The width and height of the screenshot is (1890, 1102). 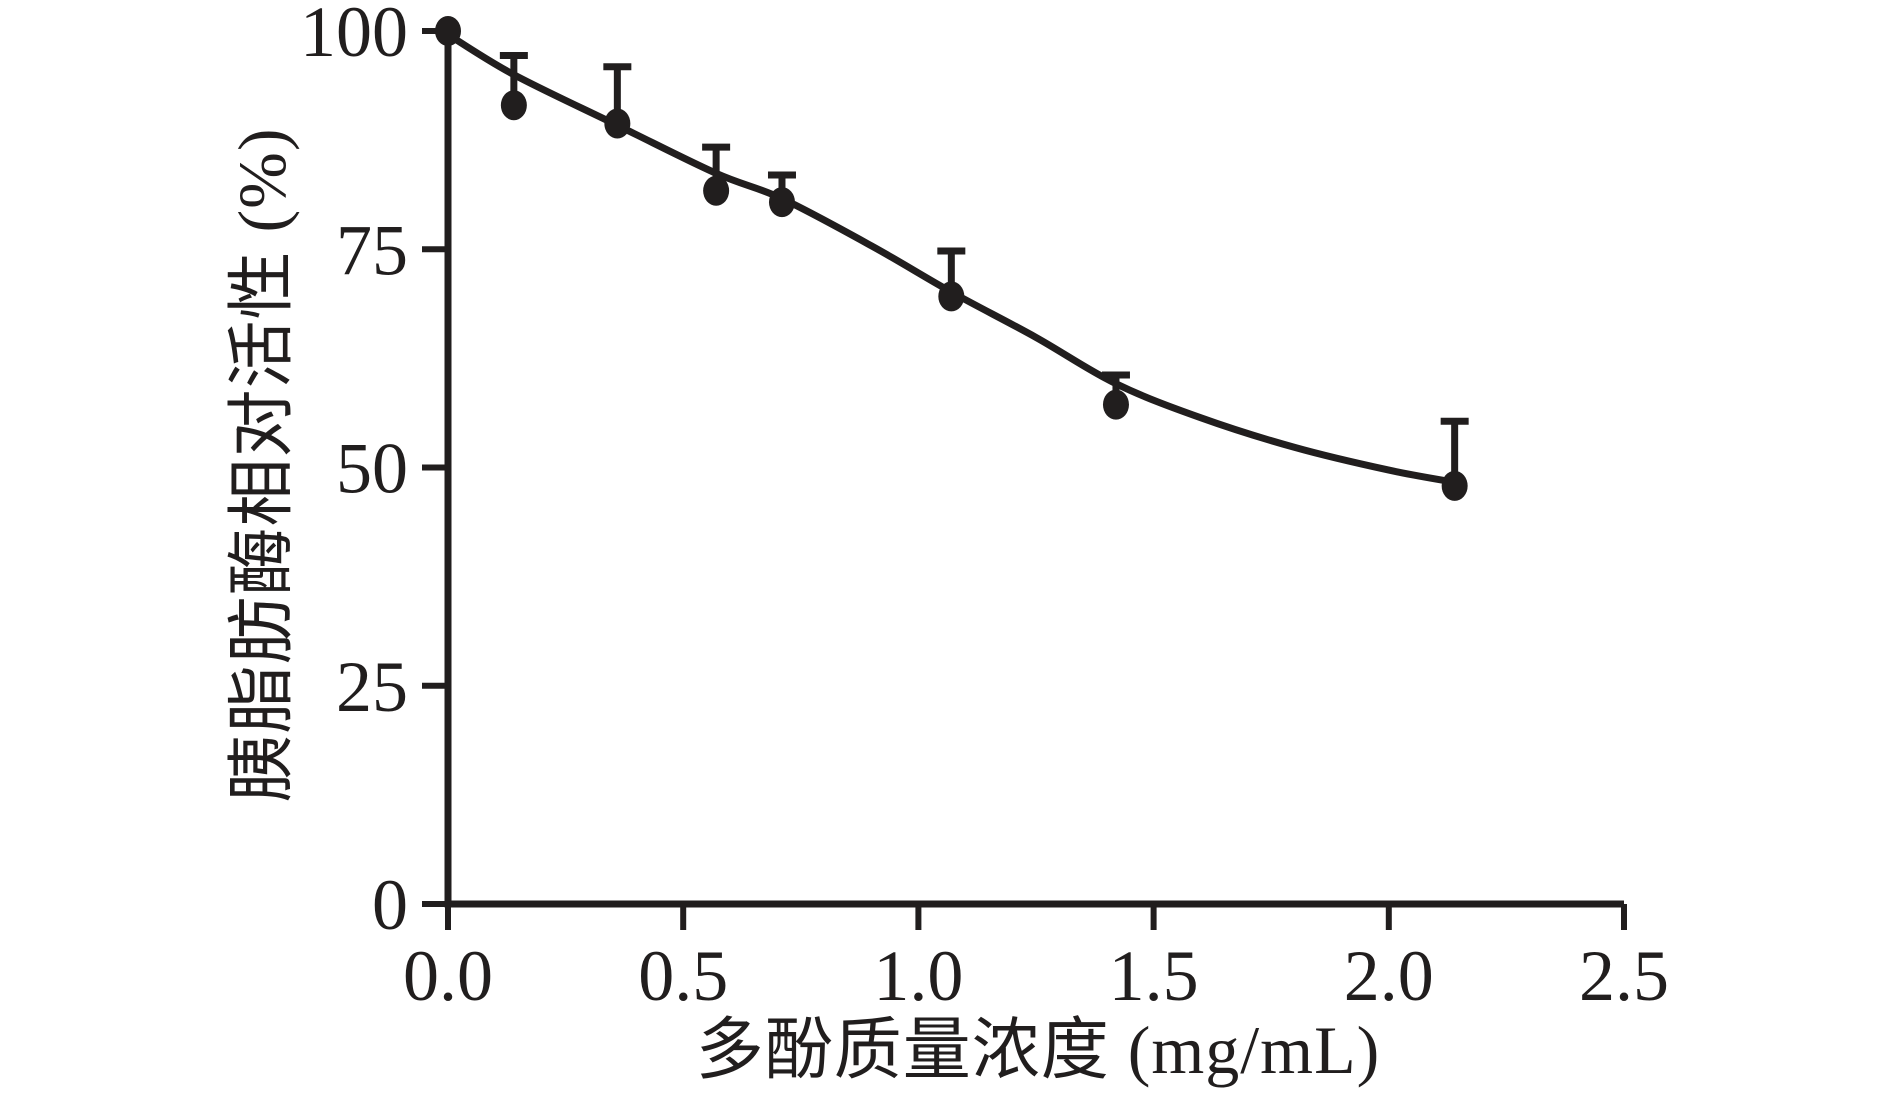 I want to click on y-tick-label: 75, so click(x=372, y=250).